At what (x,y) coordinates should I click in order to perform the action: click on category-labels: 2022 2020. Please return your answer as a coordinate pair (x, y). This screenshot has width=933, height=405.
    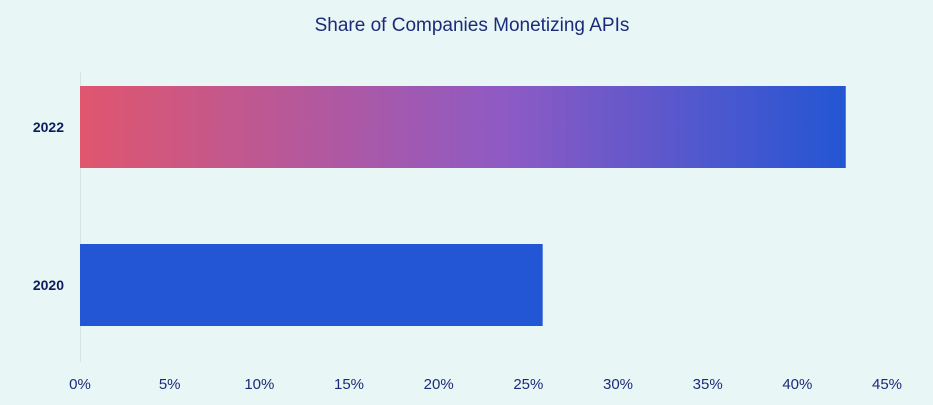
    Looking at the image, I should click on (48, 206).